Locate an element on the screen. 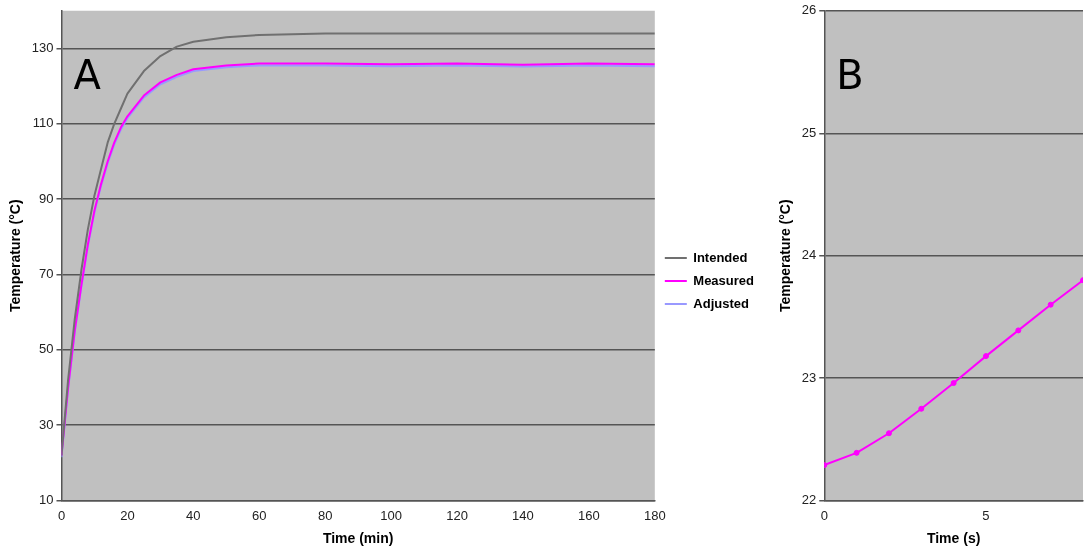 Image resolution: width=1088 pixels, height=556 pixels. legend-label: Intended is located at coordinates (720, 257).